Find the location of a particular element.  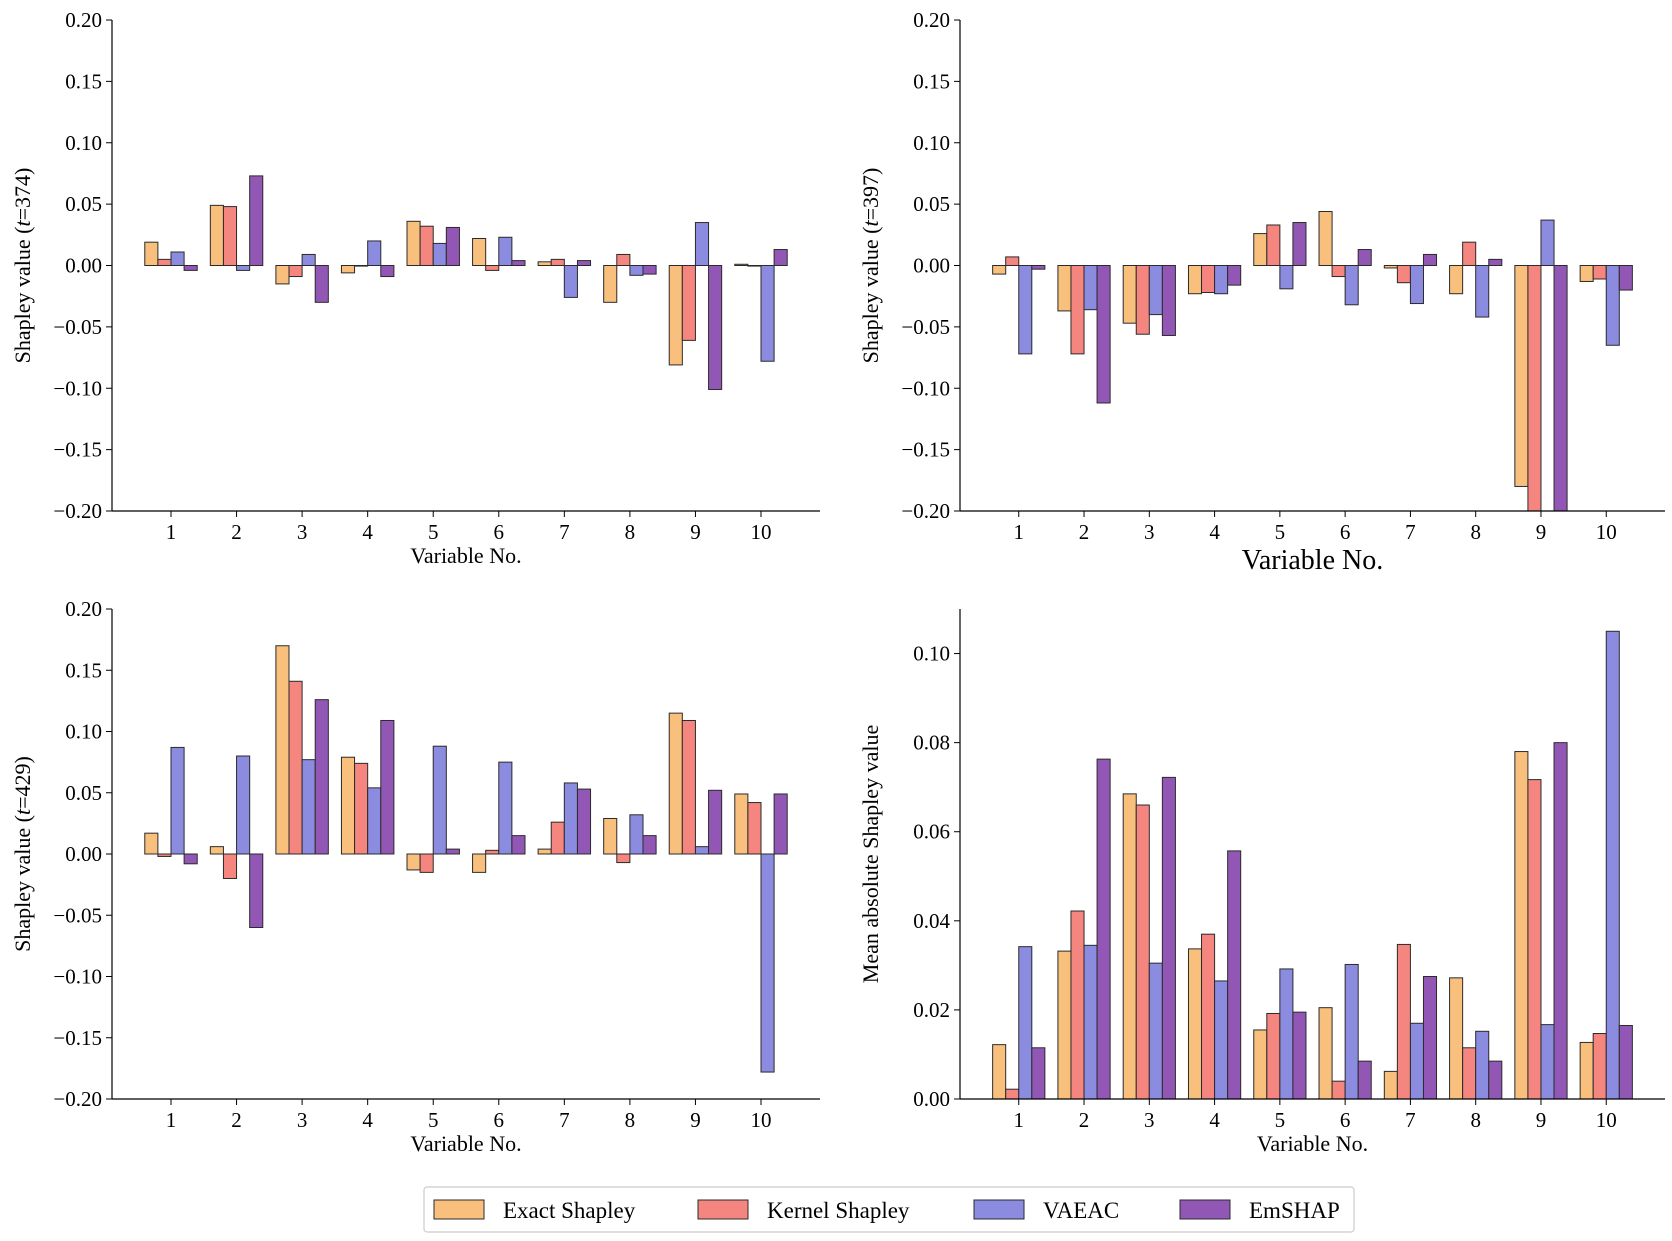

x-tick-label: 8 is located at coordinates (630, 1120).